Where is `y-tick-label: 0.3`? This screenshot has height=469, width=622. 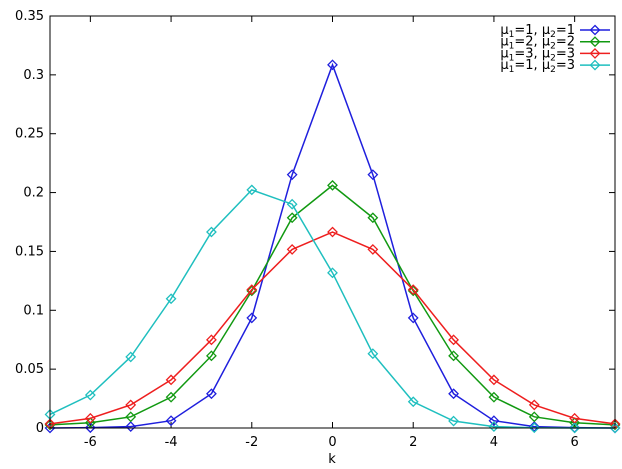
y-tick-label: 0.3 is located at coordinates (33, 75).